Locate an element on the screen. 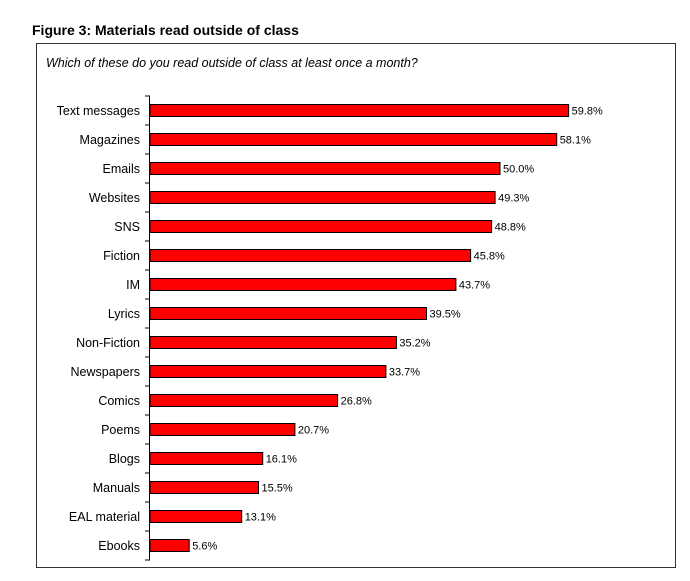 This screenshot has height=581, width=690. data-label: 35.2% is located at coordinates (414, 344).